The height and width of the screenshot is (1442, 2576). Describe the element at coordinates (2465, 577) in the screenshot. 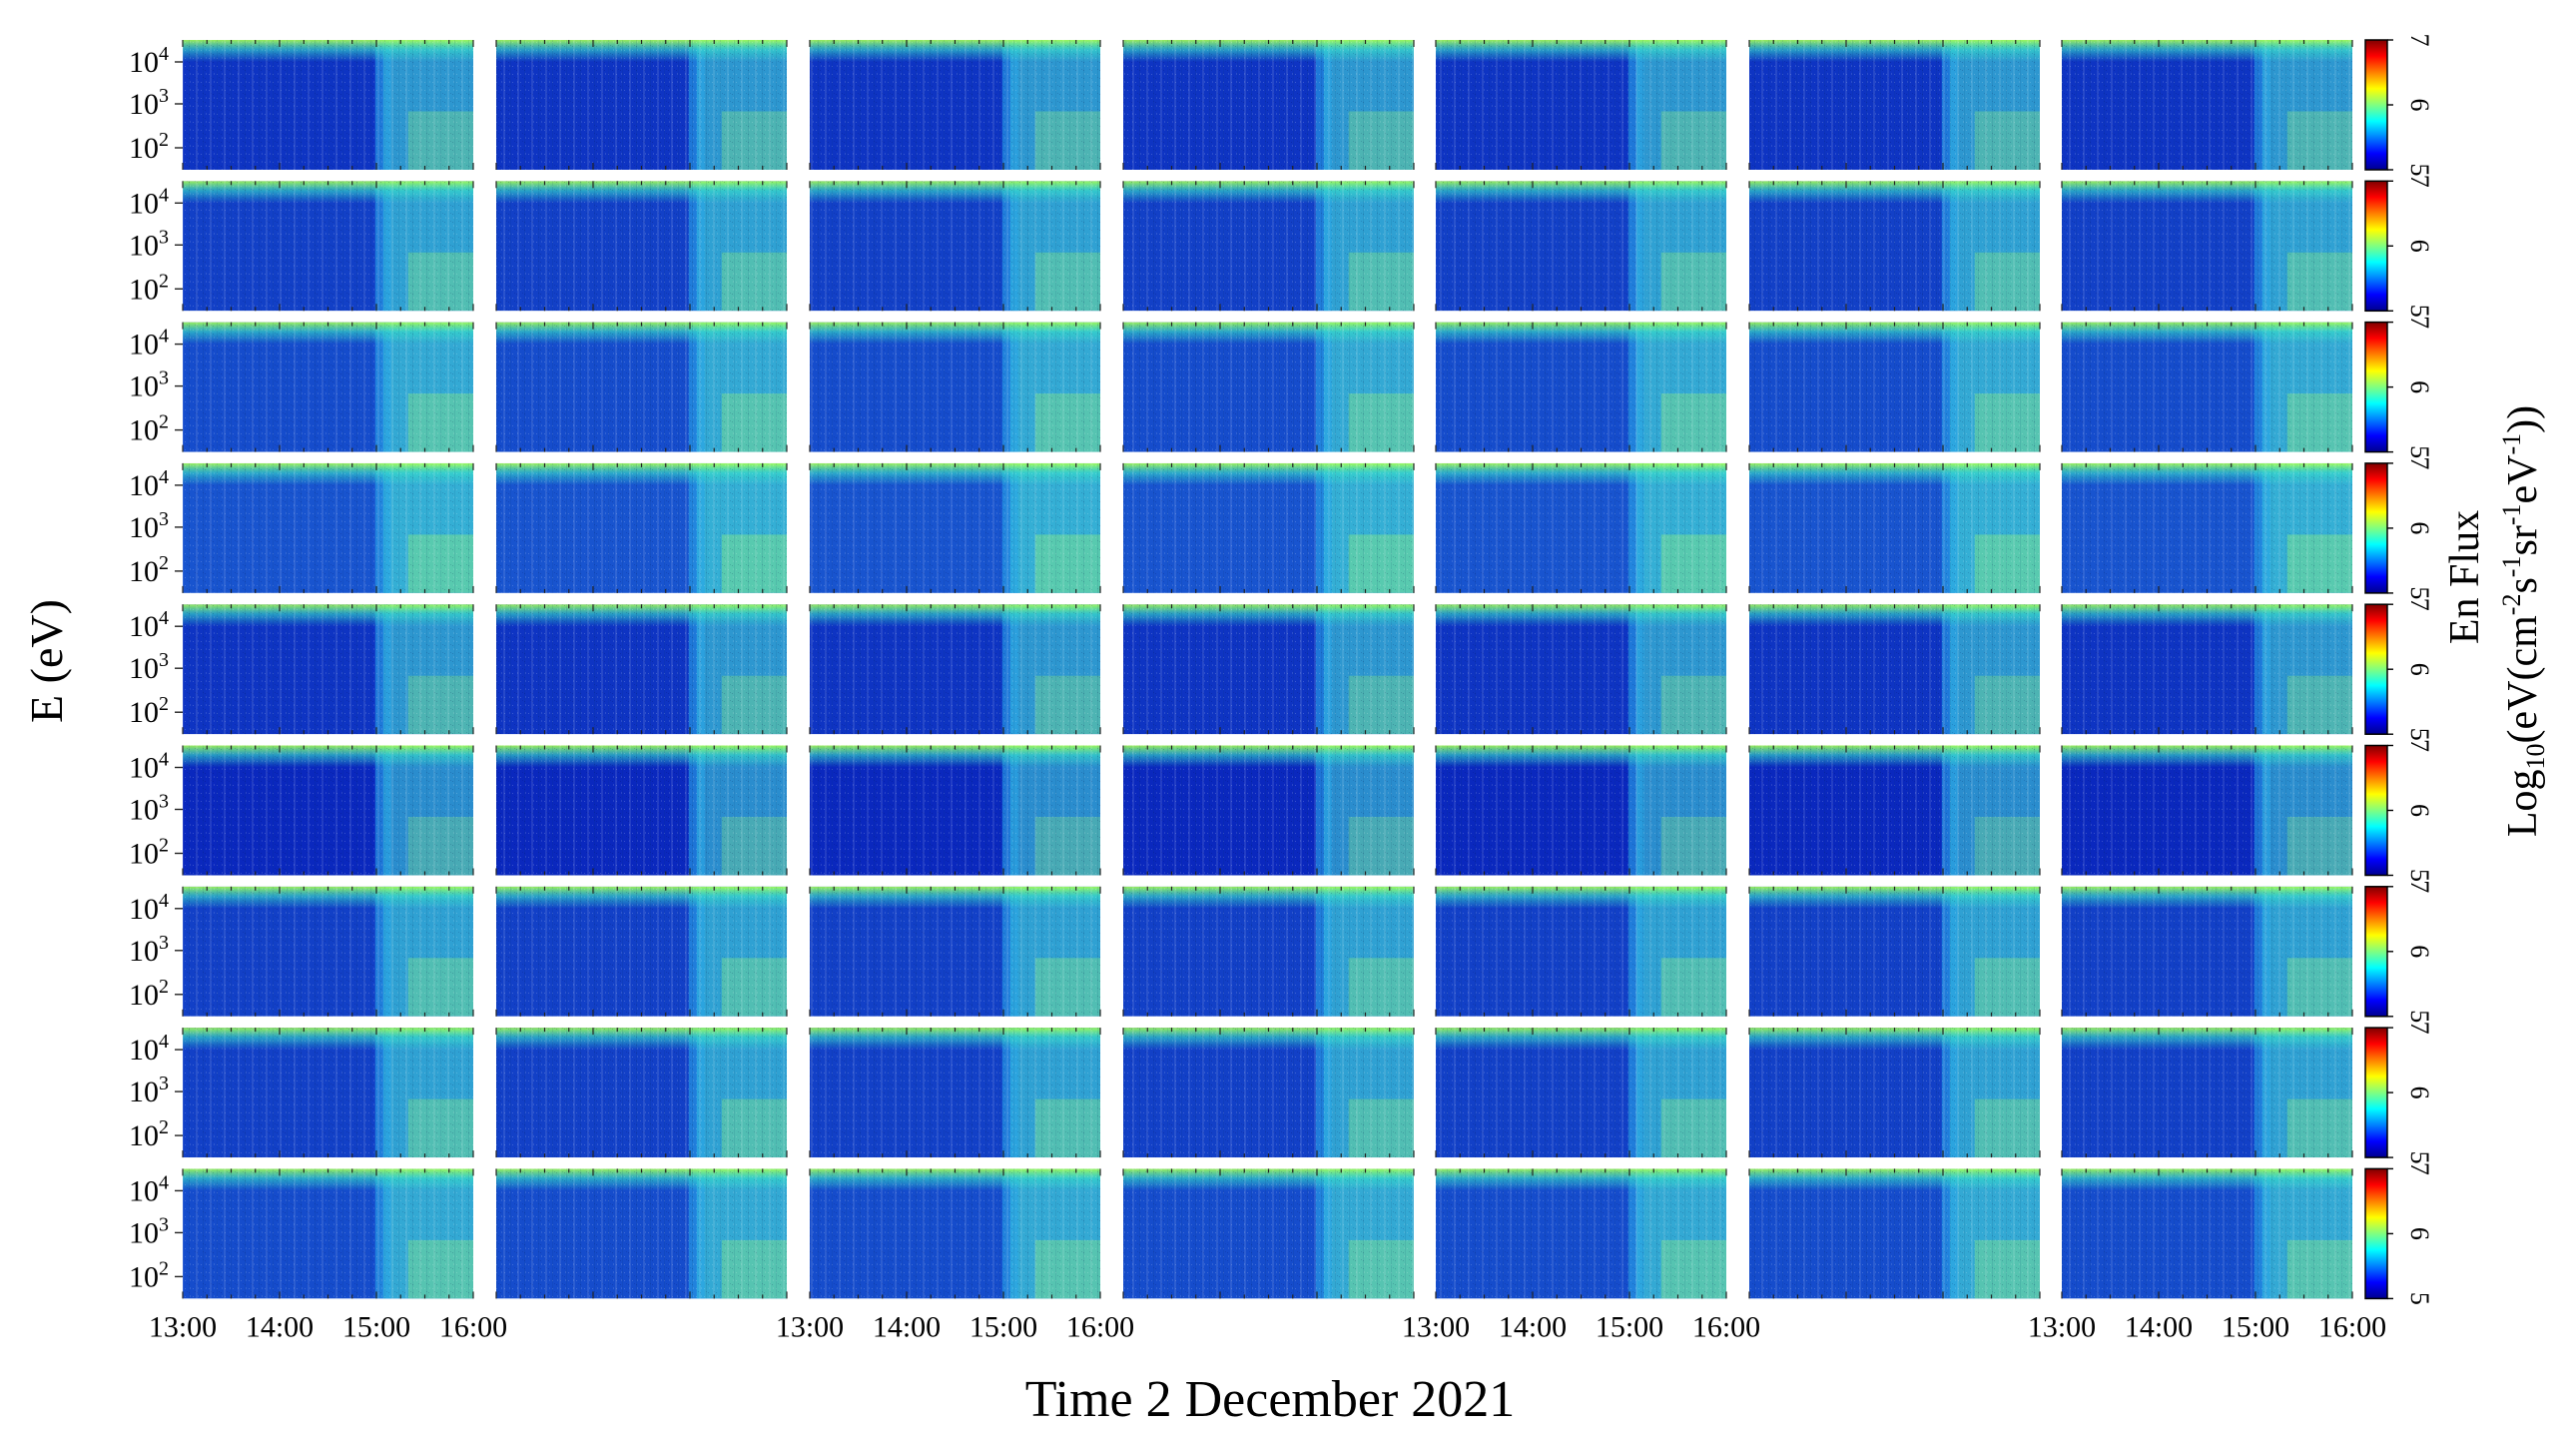

I see `colorbar-label-line1: En Flux` at that location.